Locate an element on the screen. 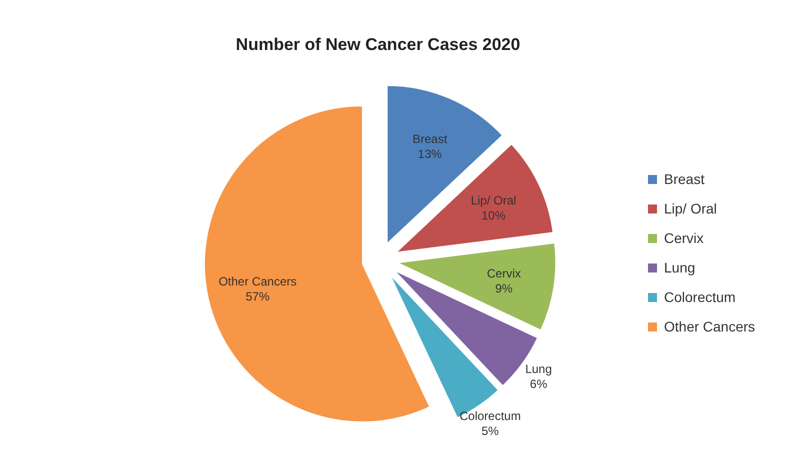 The image size is (798, 466). data-label: 9% is located at coordinates (504, 289).